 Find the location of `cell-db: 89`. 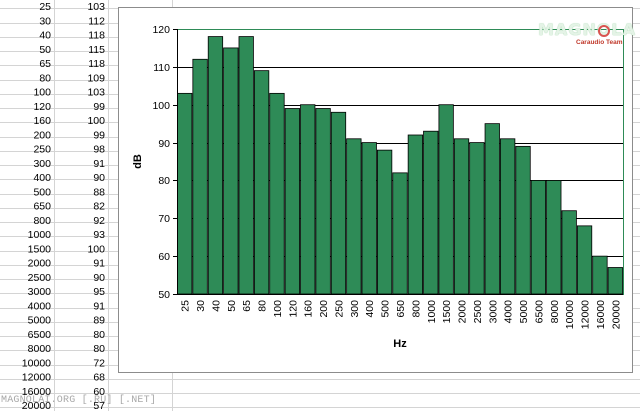

cell-db: 89 is located at coordinates (99, 321).